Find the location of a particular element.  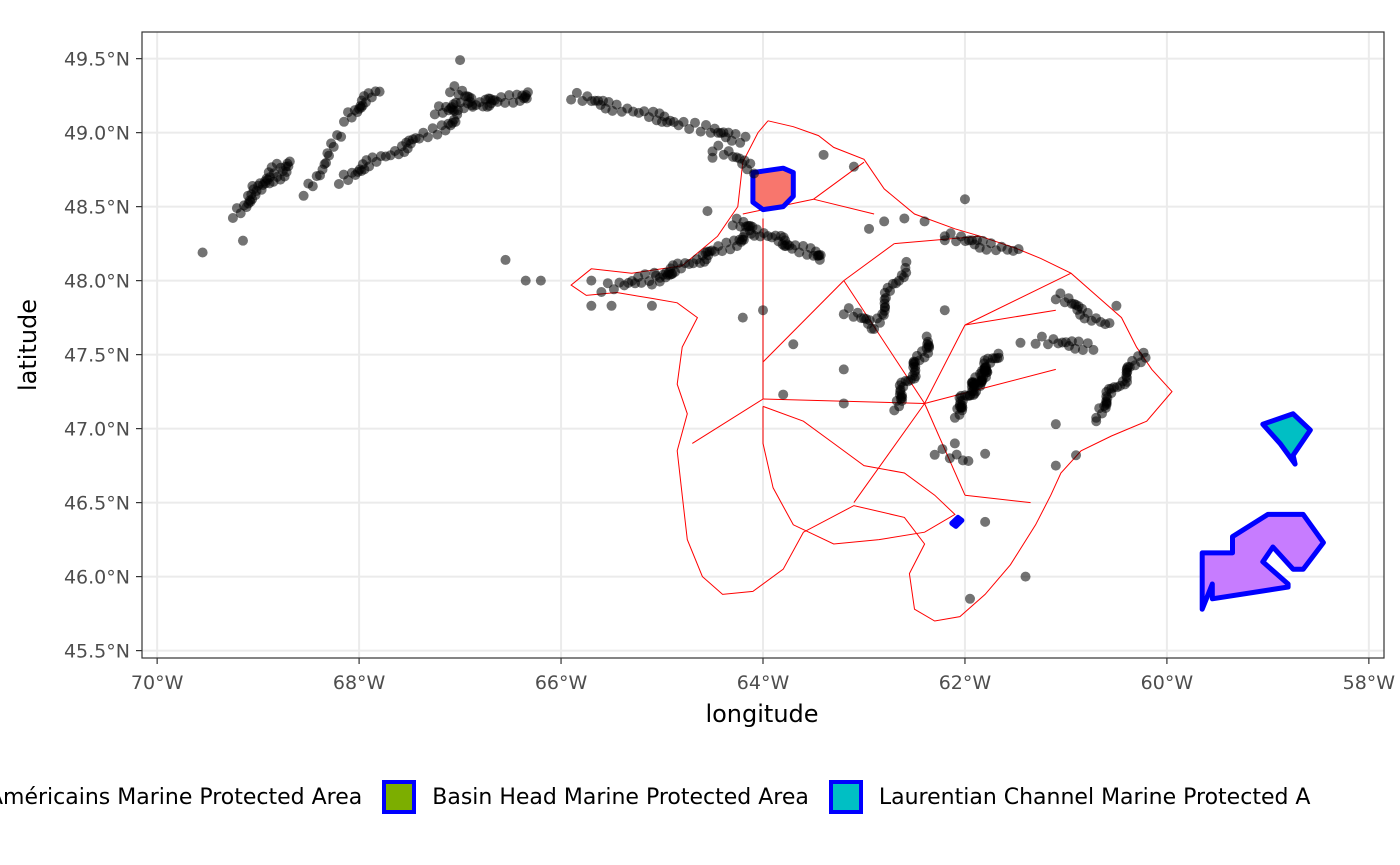

legend-label: Basin Head Marine Protected Area is located at coordinates (620, 797).